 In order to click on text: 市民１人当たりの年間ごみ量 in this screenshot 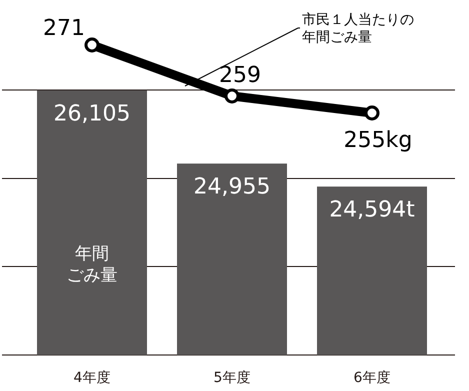, I will do `click(358, 29)`.